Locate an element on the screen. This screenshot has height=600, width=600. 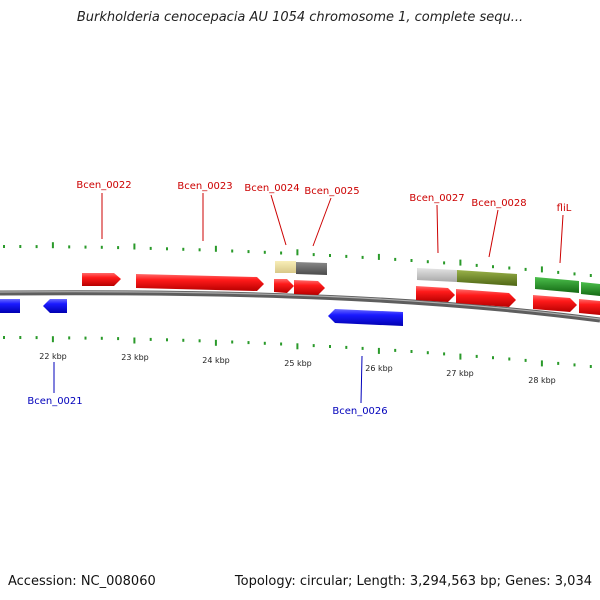
scale-label: 24 kbp is located at coordinates (216, 360).